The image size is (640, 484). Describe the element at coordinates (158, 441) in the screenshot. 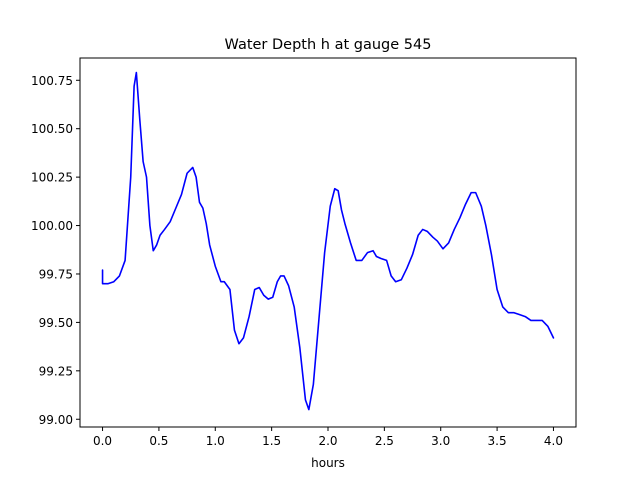

I see `x-tick-label: 0.5` at that location.